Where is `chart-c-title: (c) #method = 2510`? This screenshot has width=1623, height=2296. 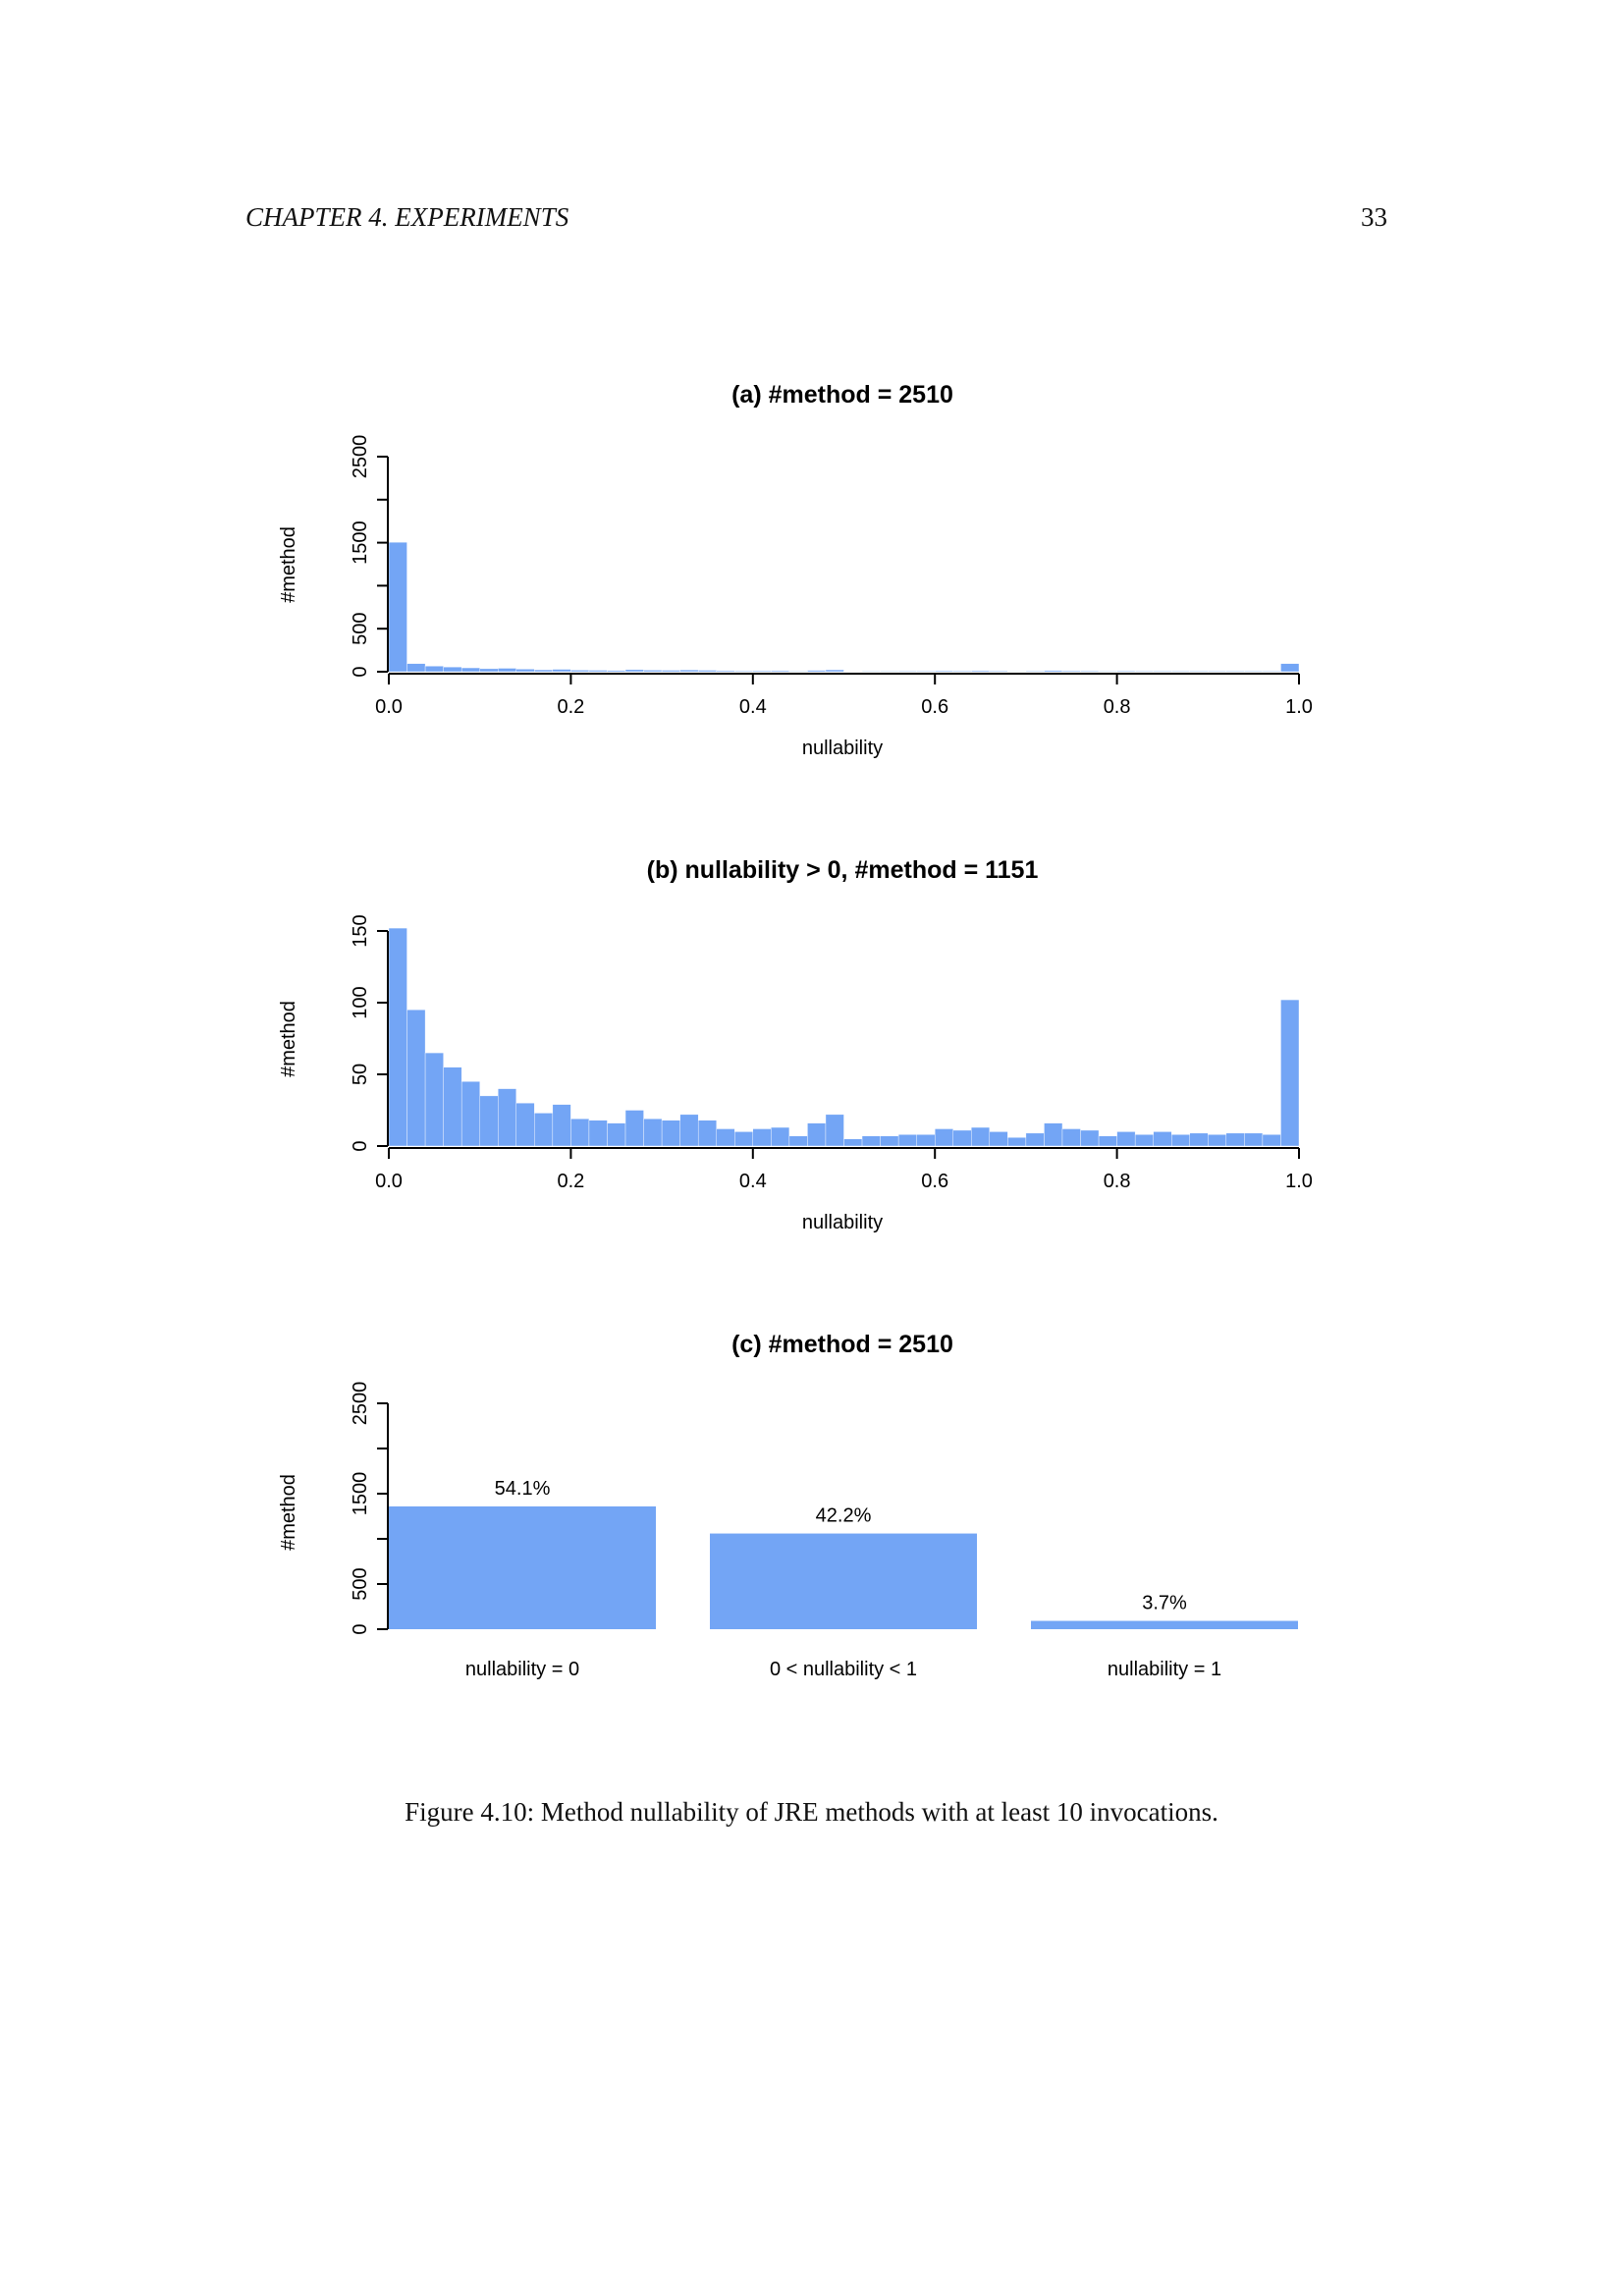 chart-c-title: (c) #method = 2510 is located at coordinates (842, 1344).